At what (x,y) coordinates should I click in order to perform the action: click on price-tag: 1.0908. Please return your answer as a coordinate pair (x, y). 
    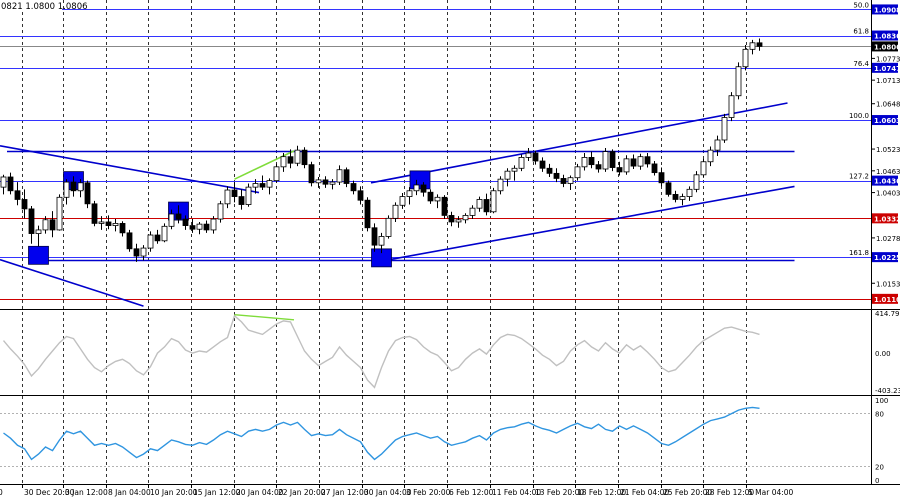
    Looking at the image, I should click on (886, 9).